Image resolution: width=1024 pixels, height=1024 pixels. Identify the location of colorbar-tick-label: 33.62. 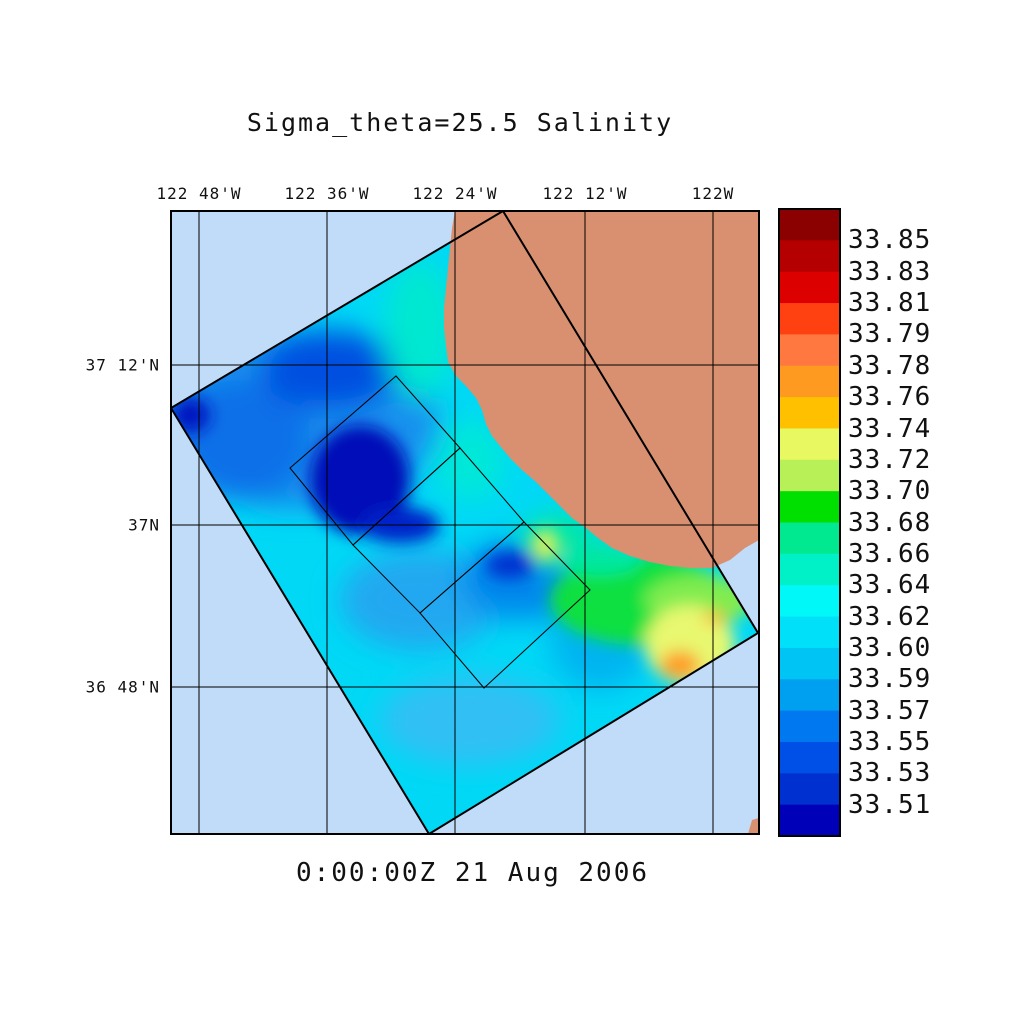
(890, 616).